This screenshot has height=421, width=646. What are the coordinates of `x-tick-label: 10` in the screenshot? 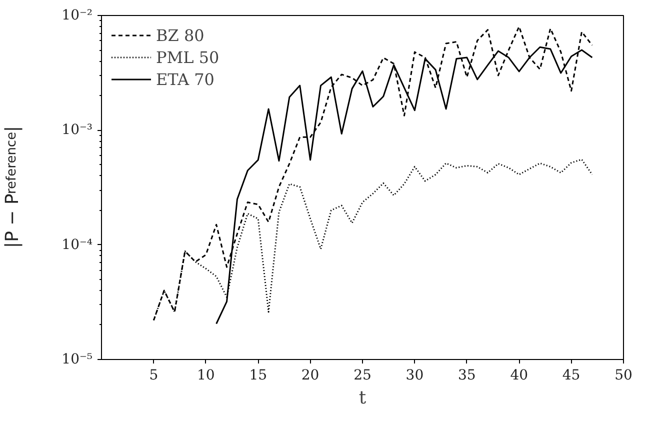 It's located at (205, 376).